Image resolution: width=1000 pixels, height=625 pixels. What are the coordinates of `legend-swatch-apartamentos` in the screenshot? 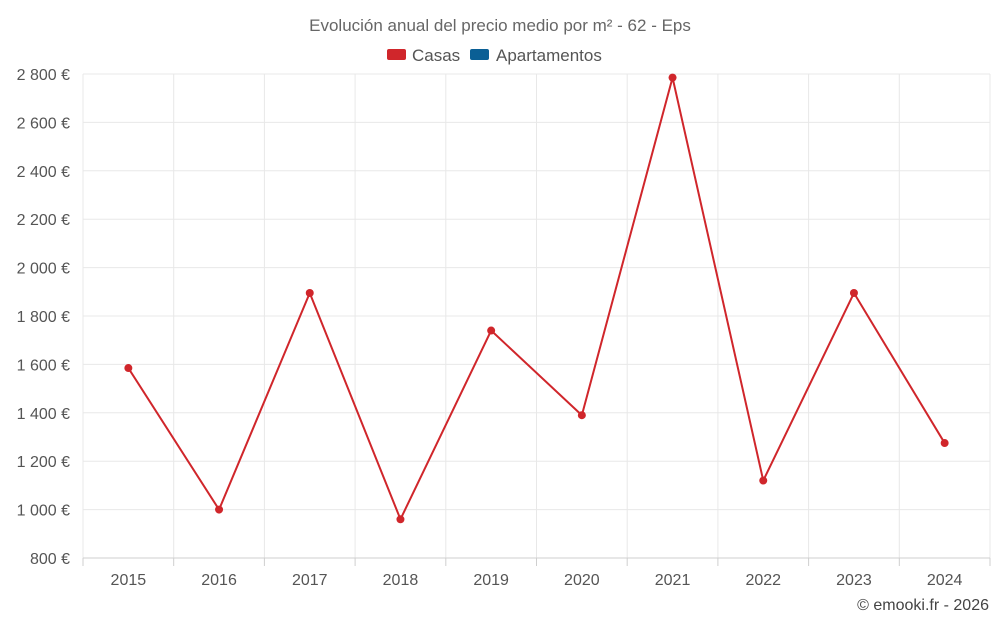 It's located at (479, 54).